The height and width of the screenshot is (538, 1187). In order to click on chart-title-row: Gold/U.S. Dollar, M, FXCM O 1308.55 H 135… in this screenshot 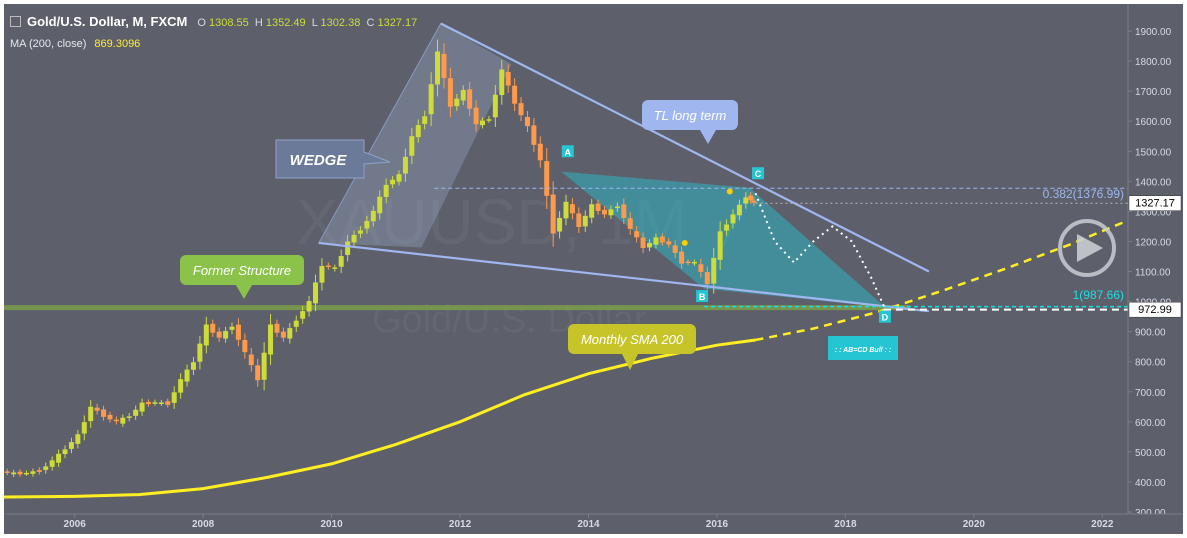, I will do `click(213, 21)`.